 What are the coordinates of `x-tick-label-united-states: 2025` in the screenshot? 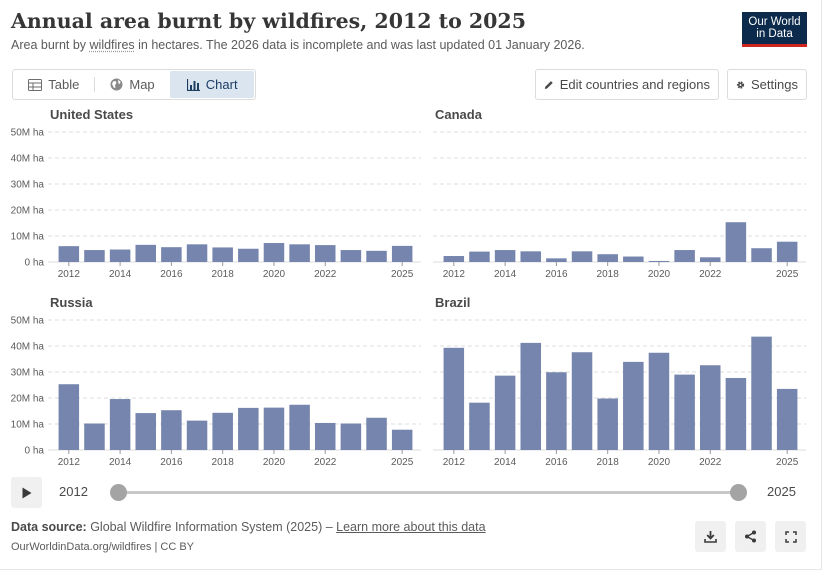 It's located at (402, 274).